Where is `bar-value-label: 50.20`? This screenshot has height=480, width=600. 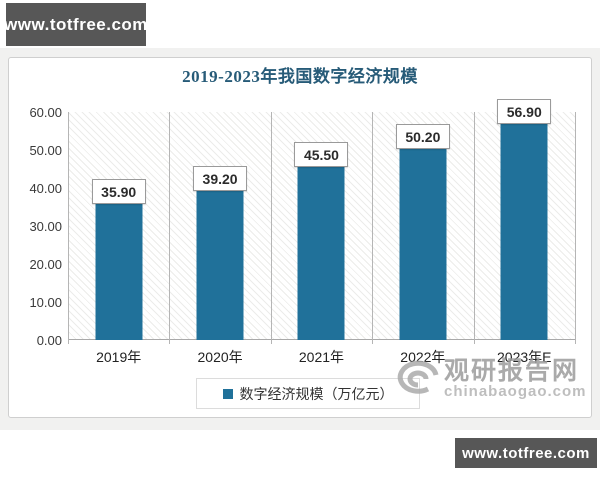
bar-value-label: 50.20 is located at coordinates (422, 136).